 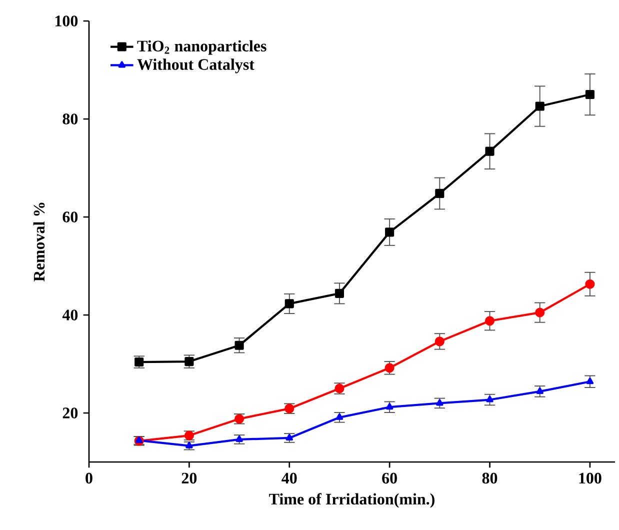 What do you see at coordinates (195, 66) in the screenshot?
I see `legend-label: Without Catalyst` at bounding box center [195, 66].